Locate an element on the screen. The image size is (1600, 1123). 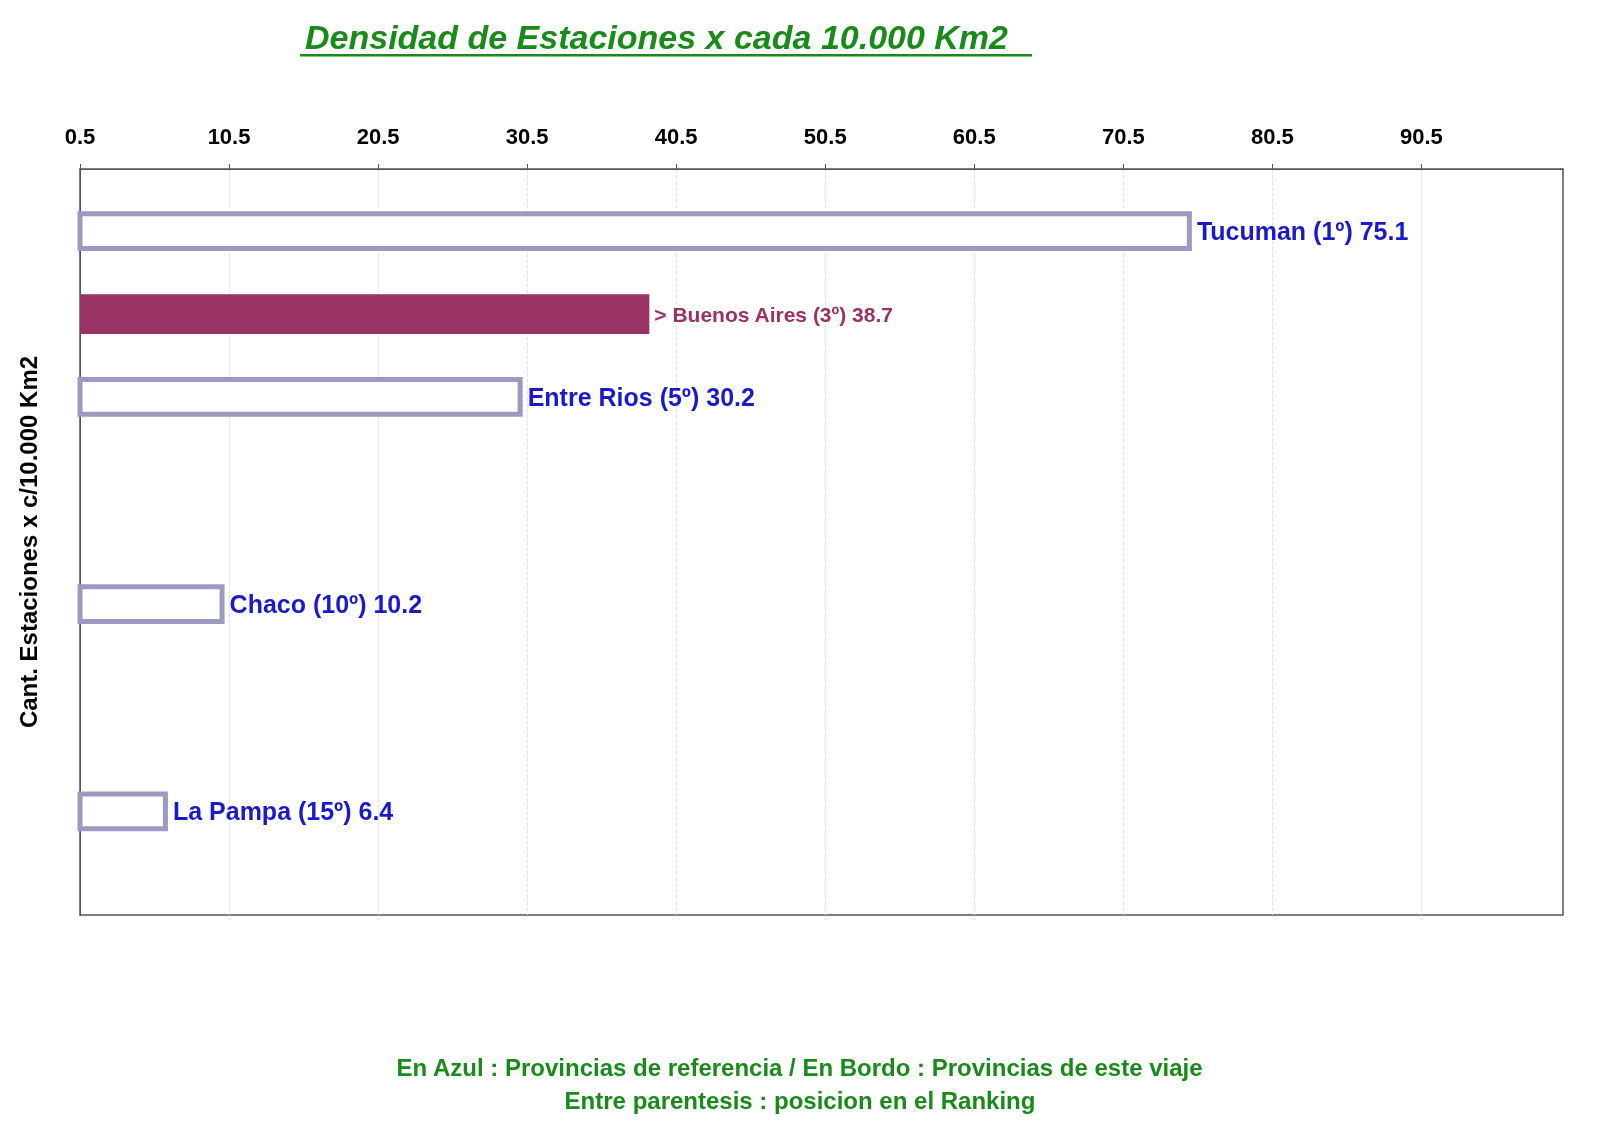
x-tick-label: 40.5 is located at coordinates (676, 136).